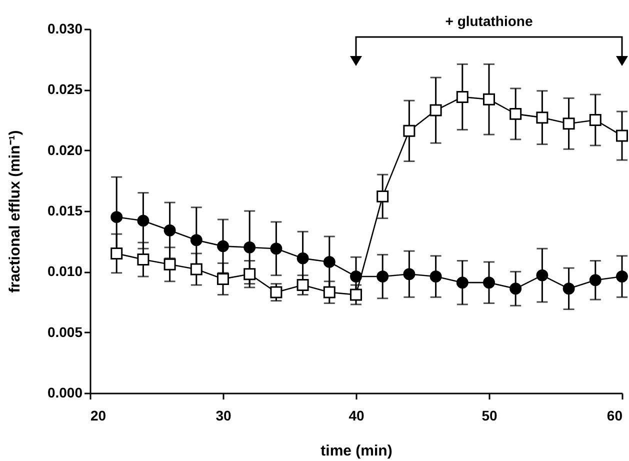 Image resolution: width=629 pixels, height=461 pixels. What do you see at coordinates (65, 392) in the screenshot?
I see `y-tick-label: 0.000` at bounding box center [65, 392].